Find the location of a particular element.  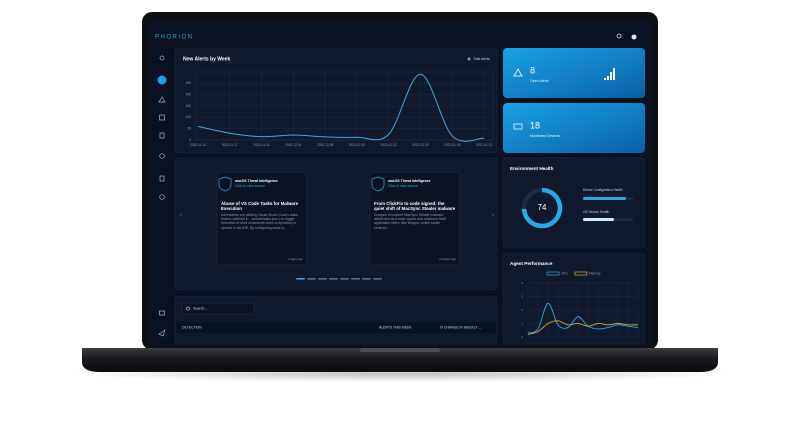

notch is located at coordinates (400, 350).